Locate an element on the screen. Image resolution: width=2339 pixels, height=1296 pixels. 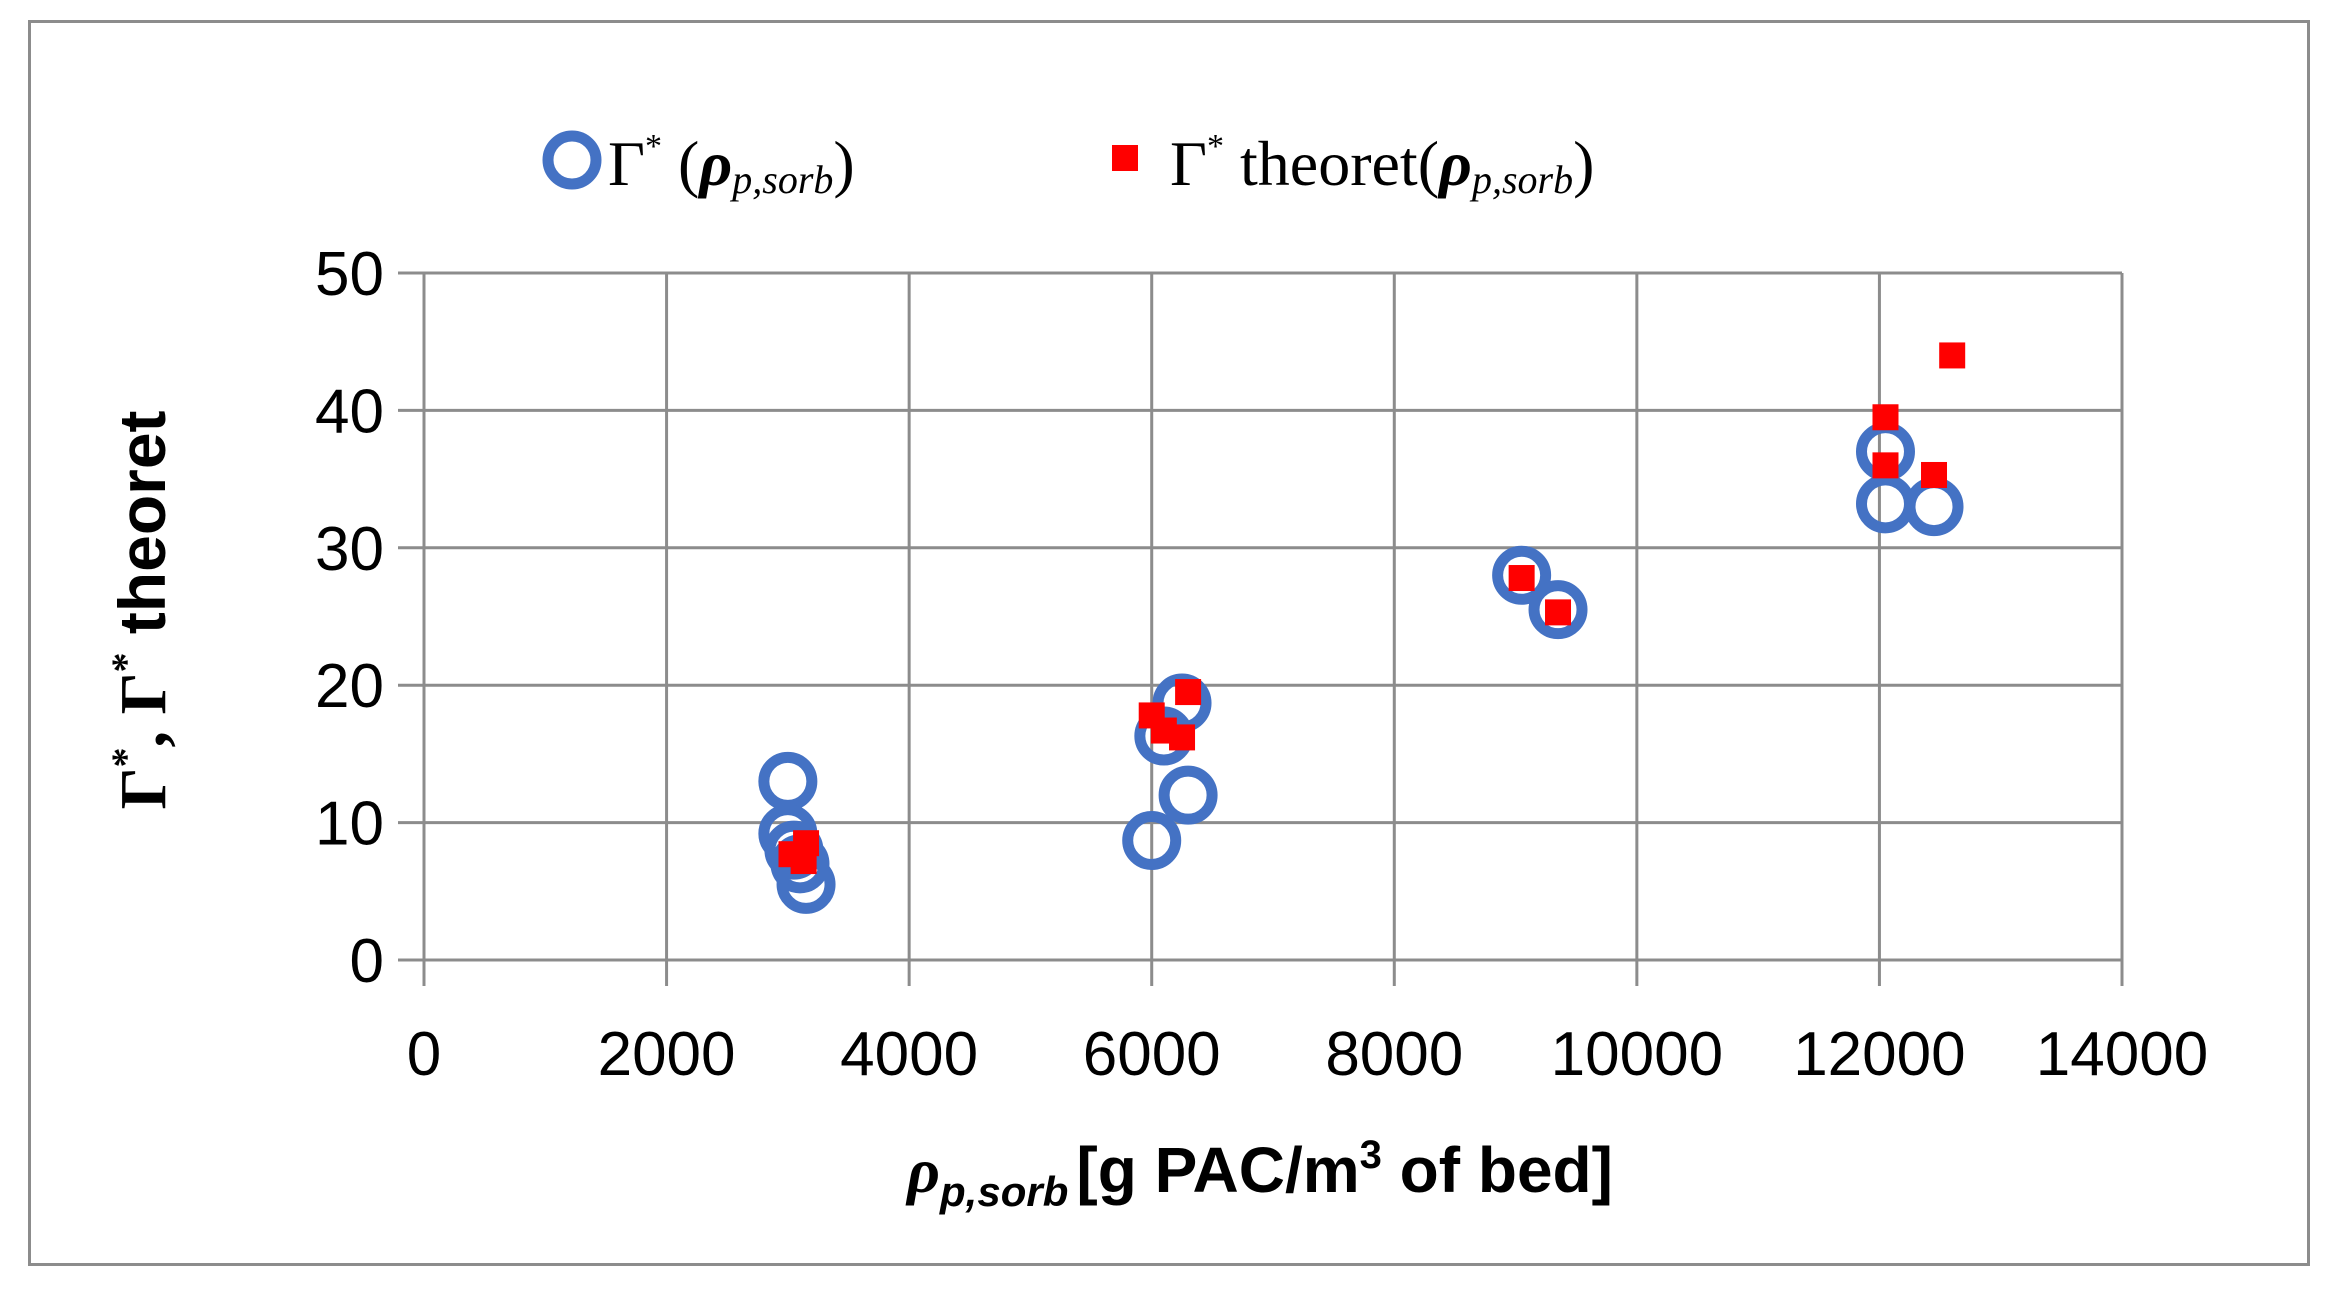
x-tick-label: 6000 is located at coordinates (1152, 1054).